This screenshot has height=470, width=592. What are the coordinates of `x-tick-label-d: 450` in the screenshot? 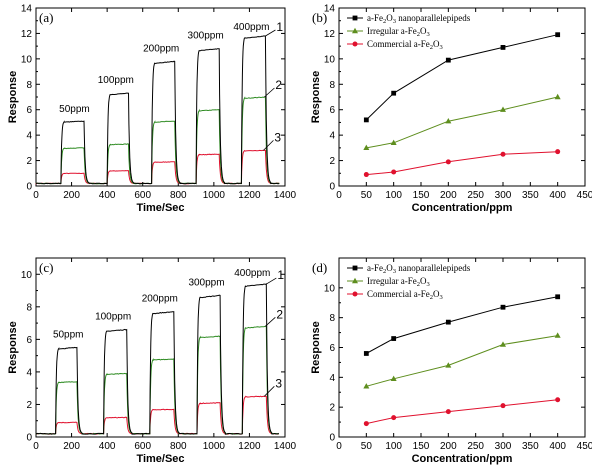 It's located at (584, 446).